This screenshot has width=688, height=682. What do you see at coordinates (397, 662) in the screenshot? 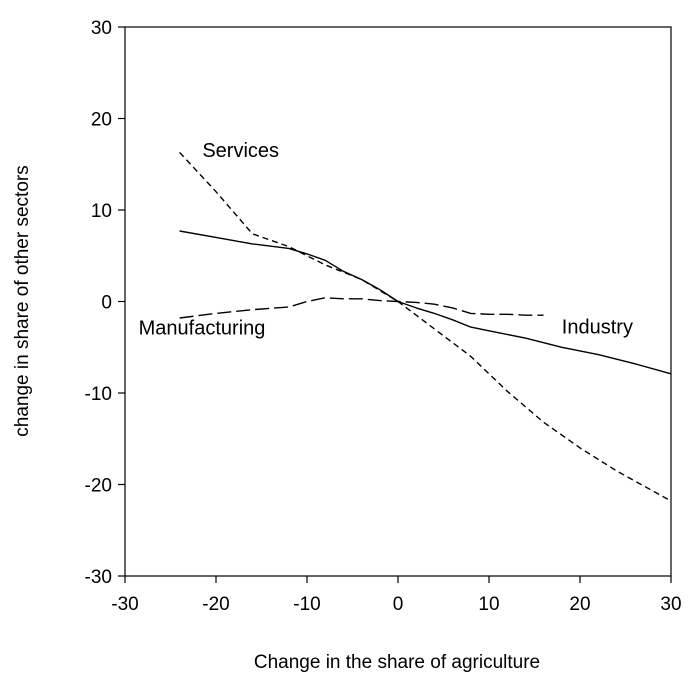
I see `x-axis-title: Change in the share of agriculture` at bounding box center [397, 662].